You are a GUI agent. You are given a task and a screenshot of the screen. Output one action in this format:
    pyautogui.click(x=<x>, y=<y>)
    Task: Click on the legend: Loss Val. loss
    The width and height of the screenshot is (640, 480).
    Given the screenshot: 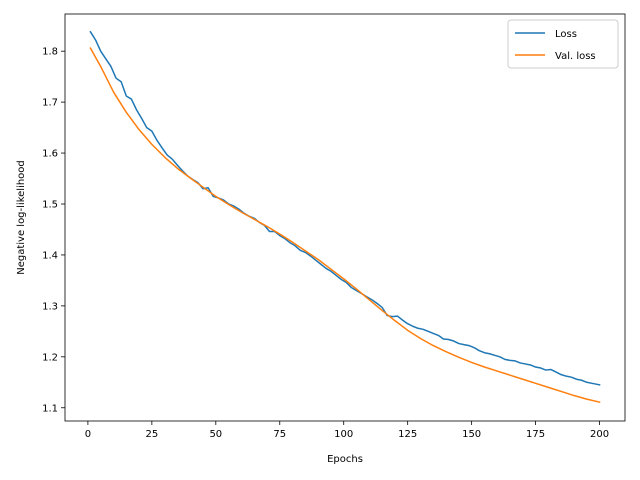 What is the action you would take?
    pyautogui.click(x=563, y=44)
    